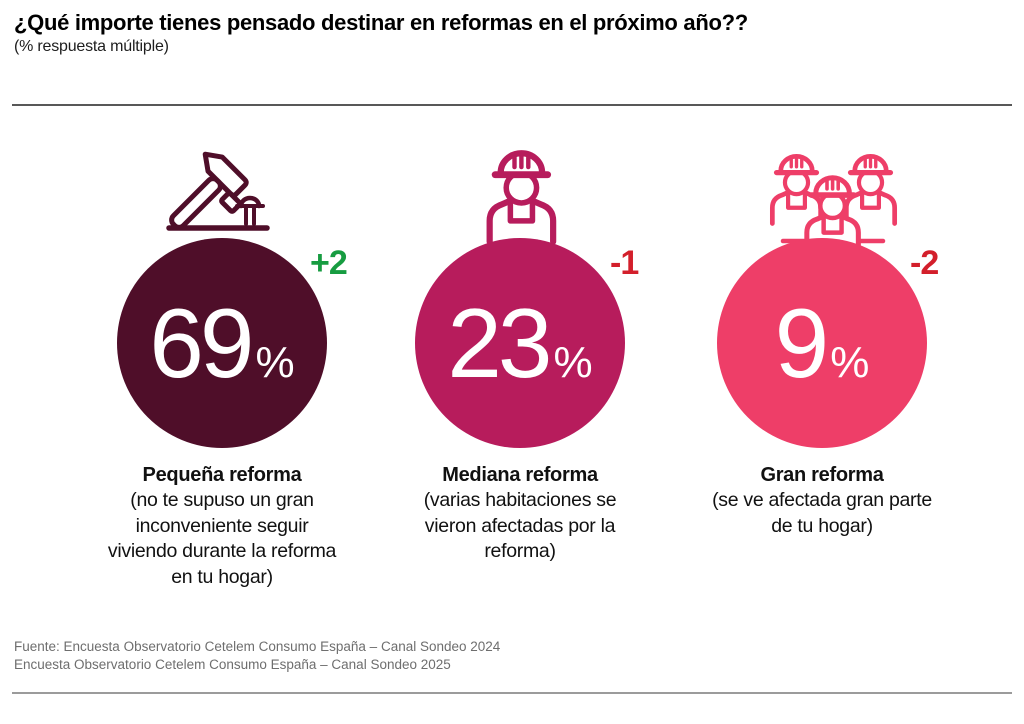 The width and height of the screenshot is (1024, 724). I want to click on percentage: 9 %, so click(822, 343).